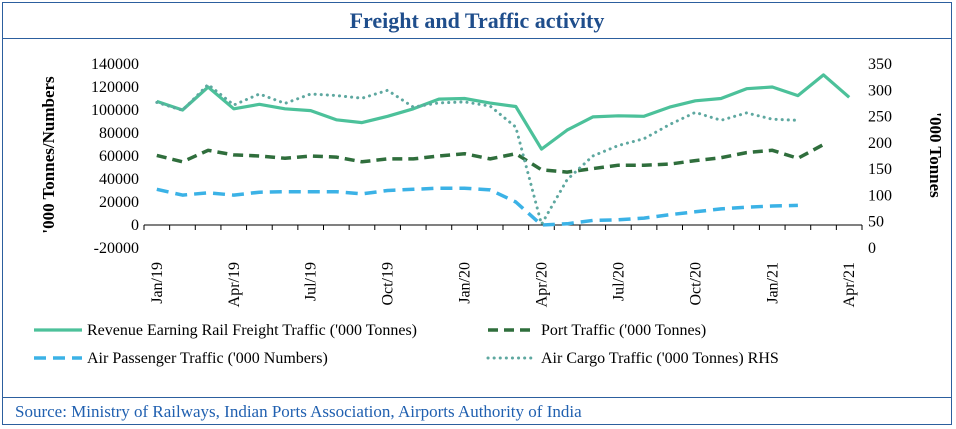  What do you see at coordinates (935, 155) in the screenshot?
I see `y2-axis-title: '000 Tonnes` at bounding box center [935, 155].